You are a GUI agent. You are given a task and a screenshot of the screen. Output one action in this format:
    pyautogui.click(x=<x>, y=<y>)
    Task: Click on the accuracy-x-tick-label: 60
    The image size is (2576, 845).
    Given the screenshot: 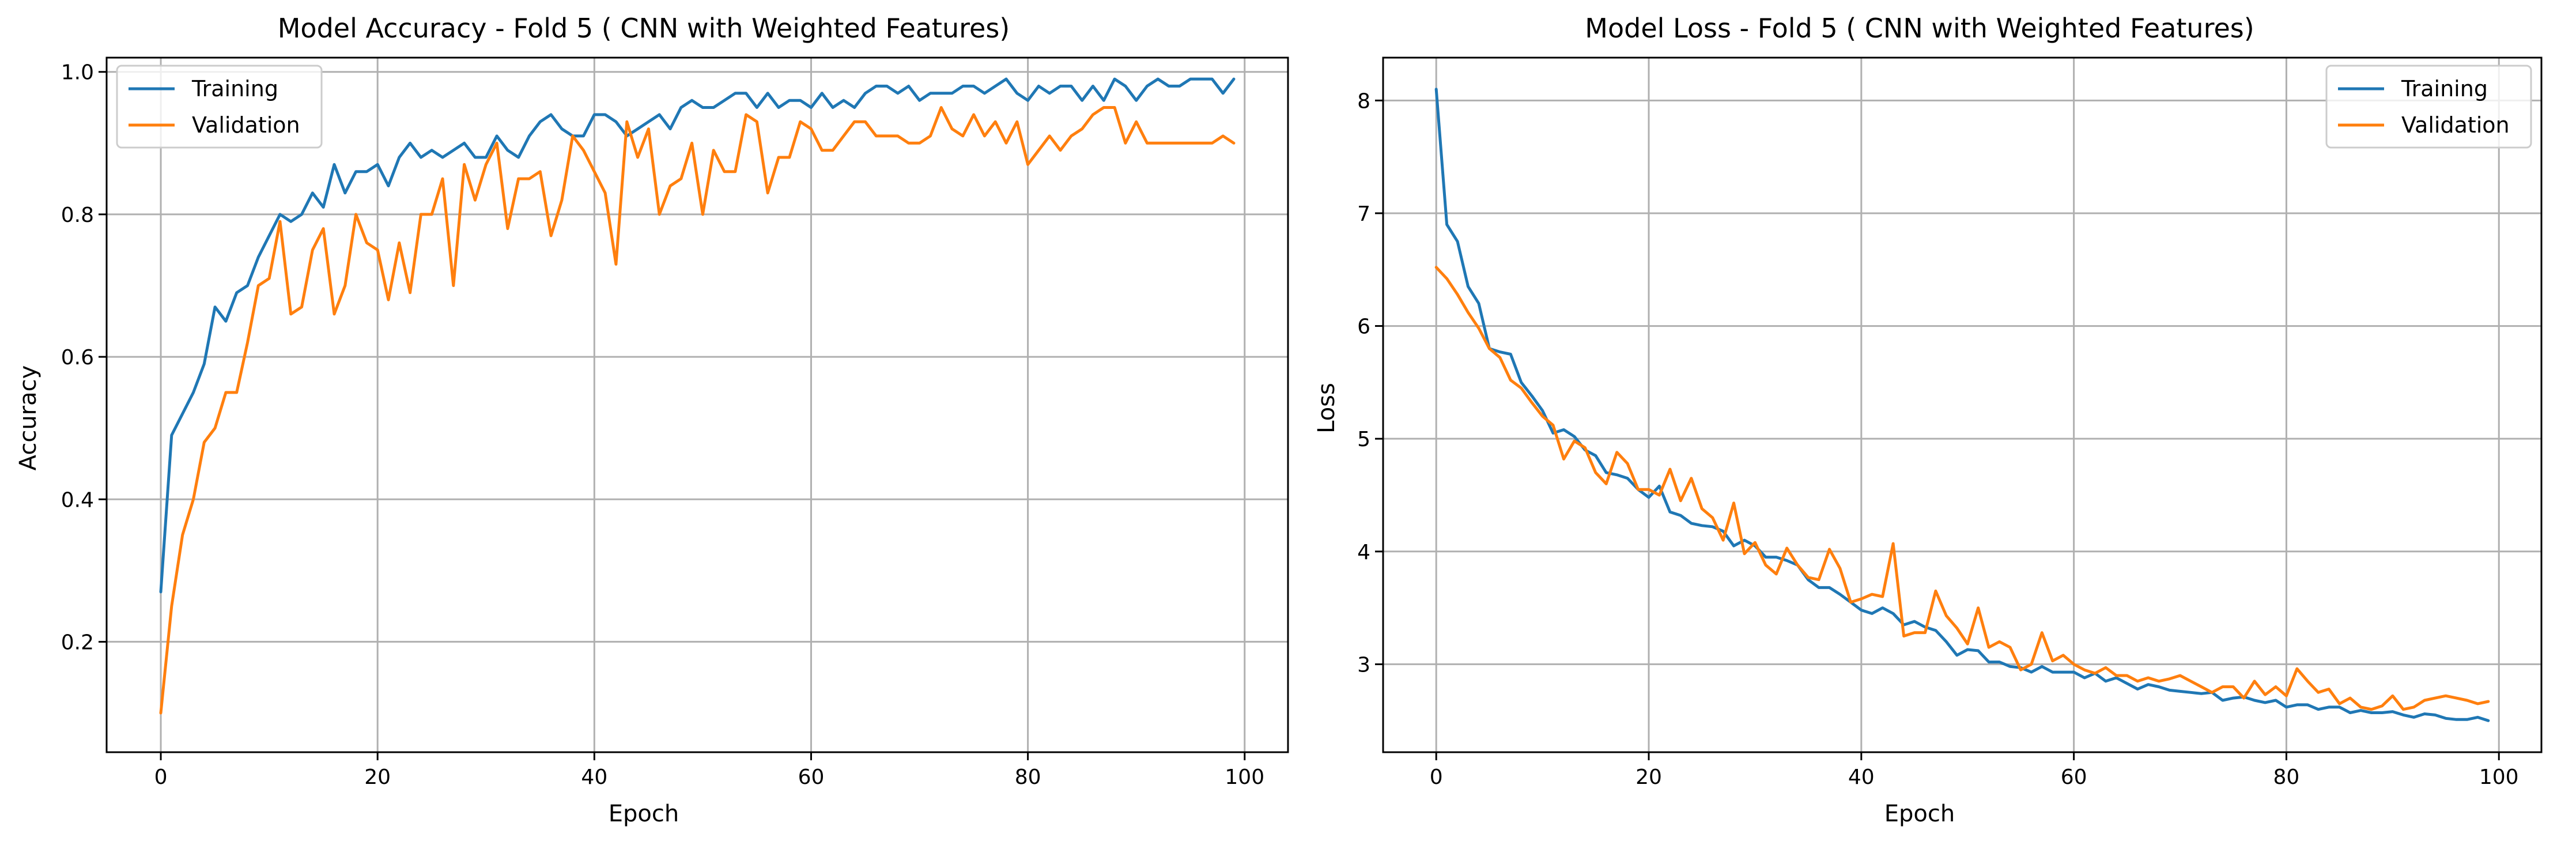 What is the action you would take?
    pyautogui.click(x=811, y=777)
    